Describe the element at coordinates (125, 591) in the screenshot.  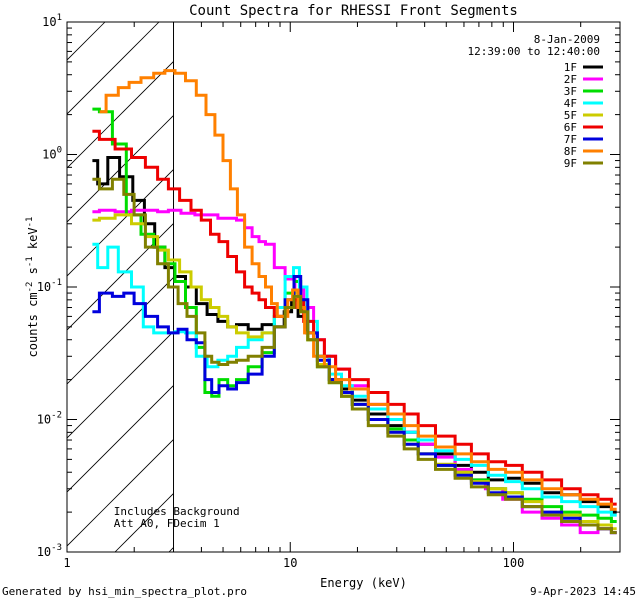
I see `generated-by-label: Generated by hsi_min_spectra_plot.pro` at that location.